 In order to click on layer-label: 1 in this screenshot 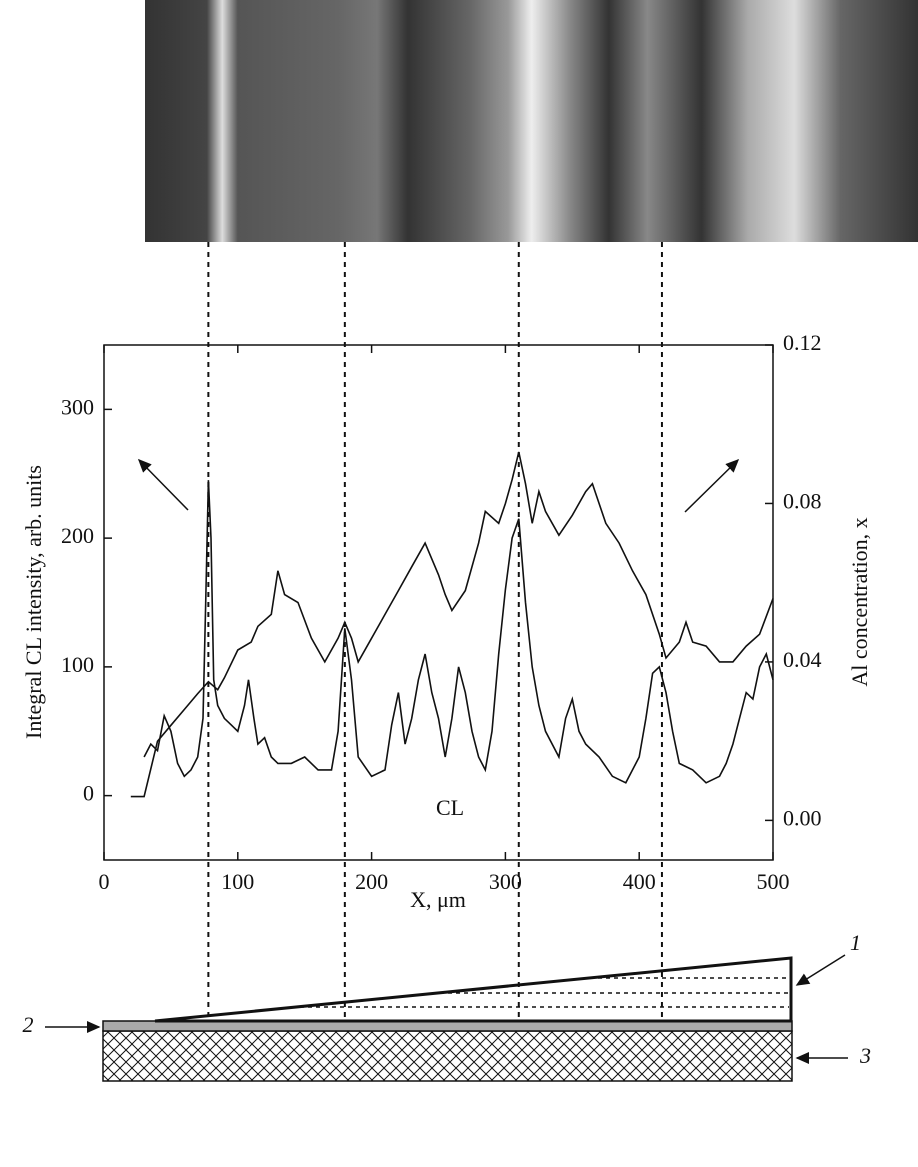, I will do `click(855, 942)`.